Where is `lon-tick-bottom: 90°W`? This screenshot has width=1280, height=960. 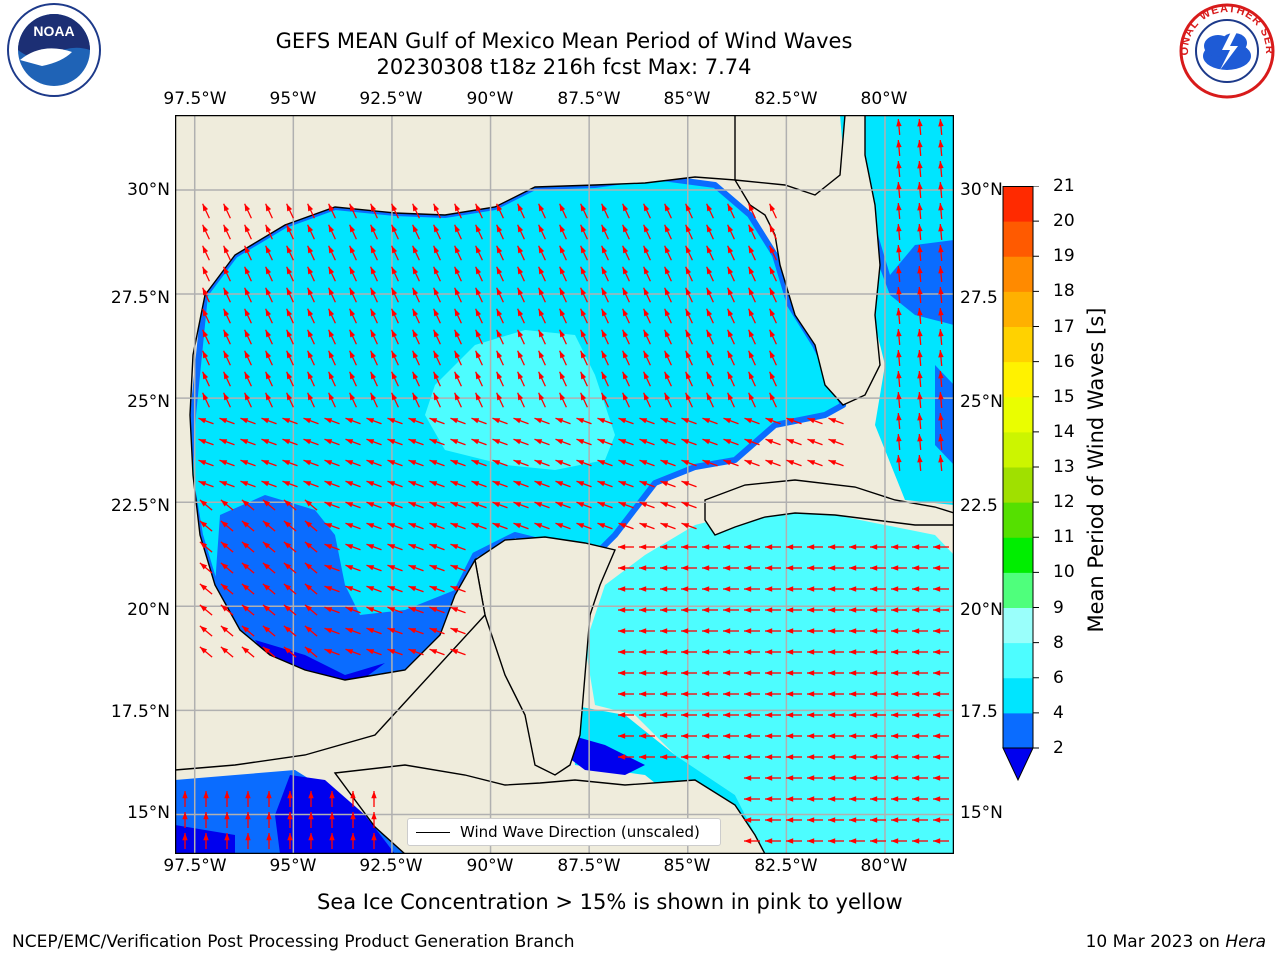 lon-tick-bottom: 90°W is located at coordinates (490, 866).